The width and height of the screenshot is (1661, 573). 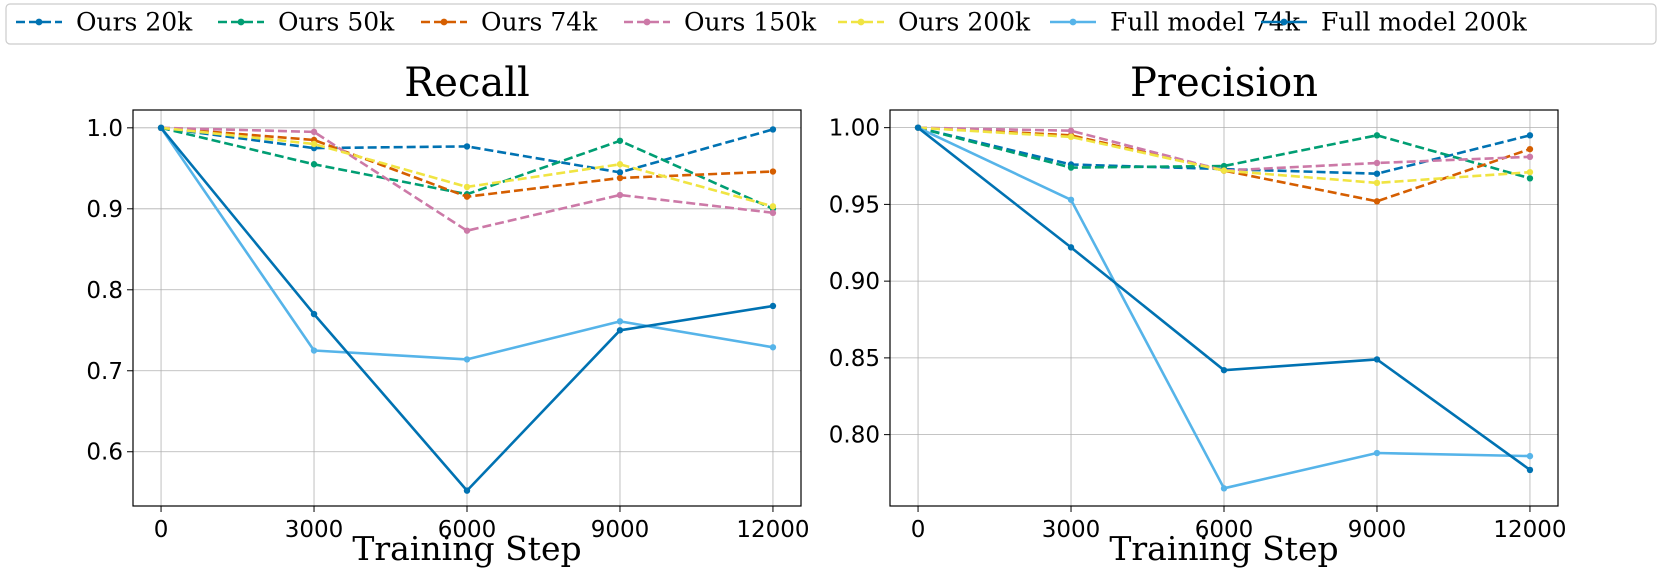 I want to click on y-tick-label: 1.0, so click(x=104, y=129).